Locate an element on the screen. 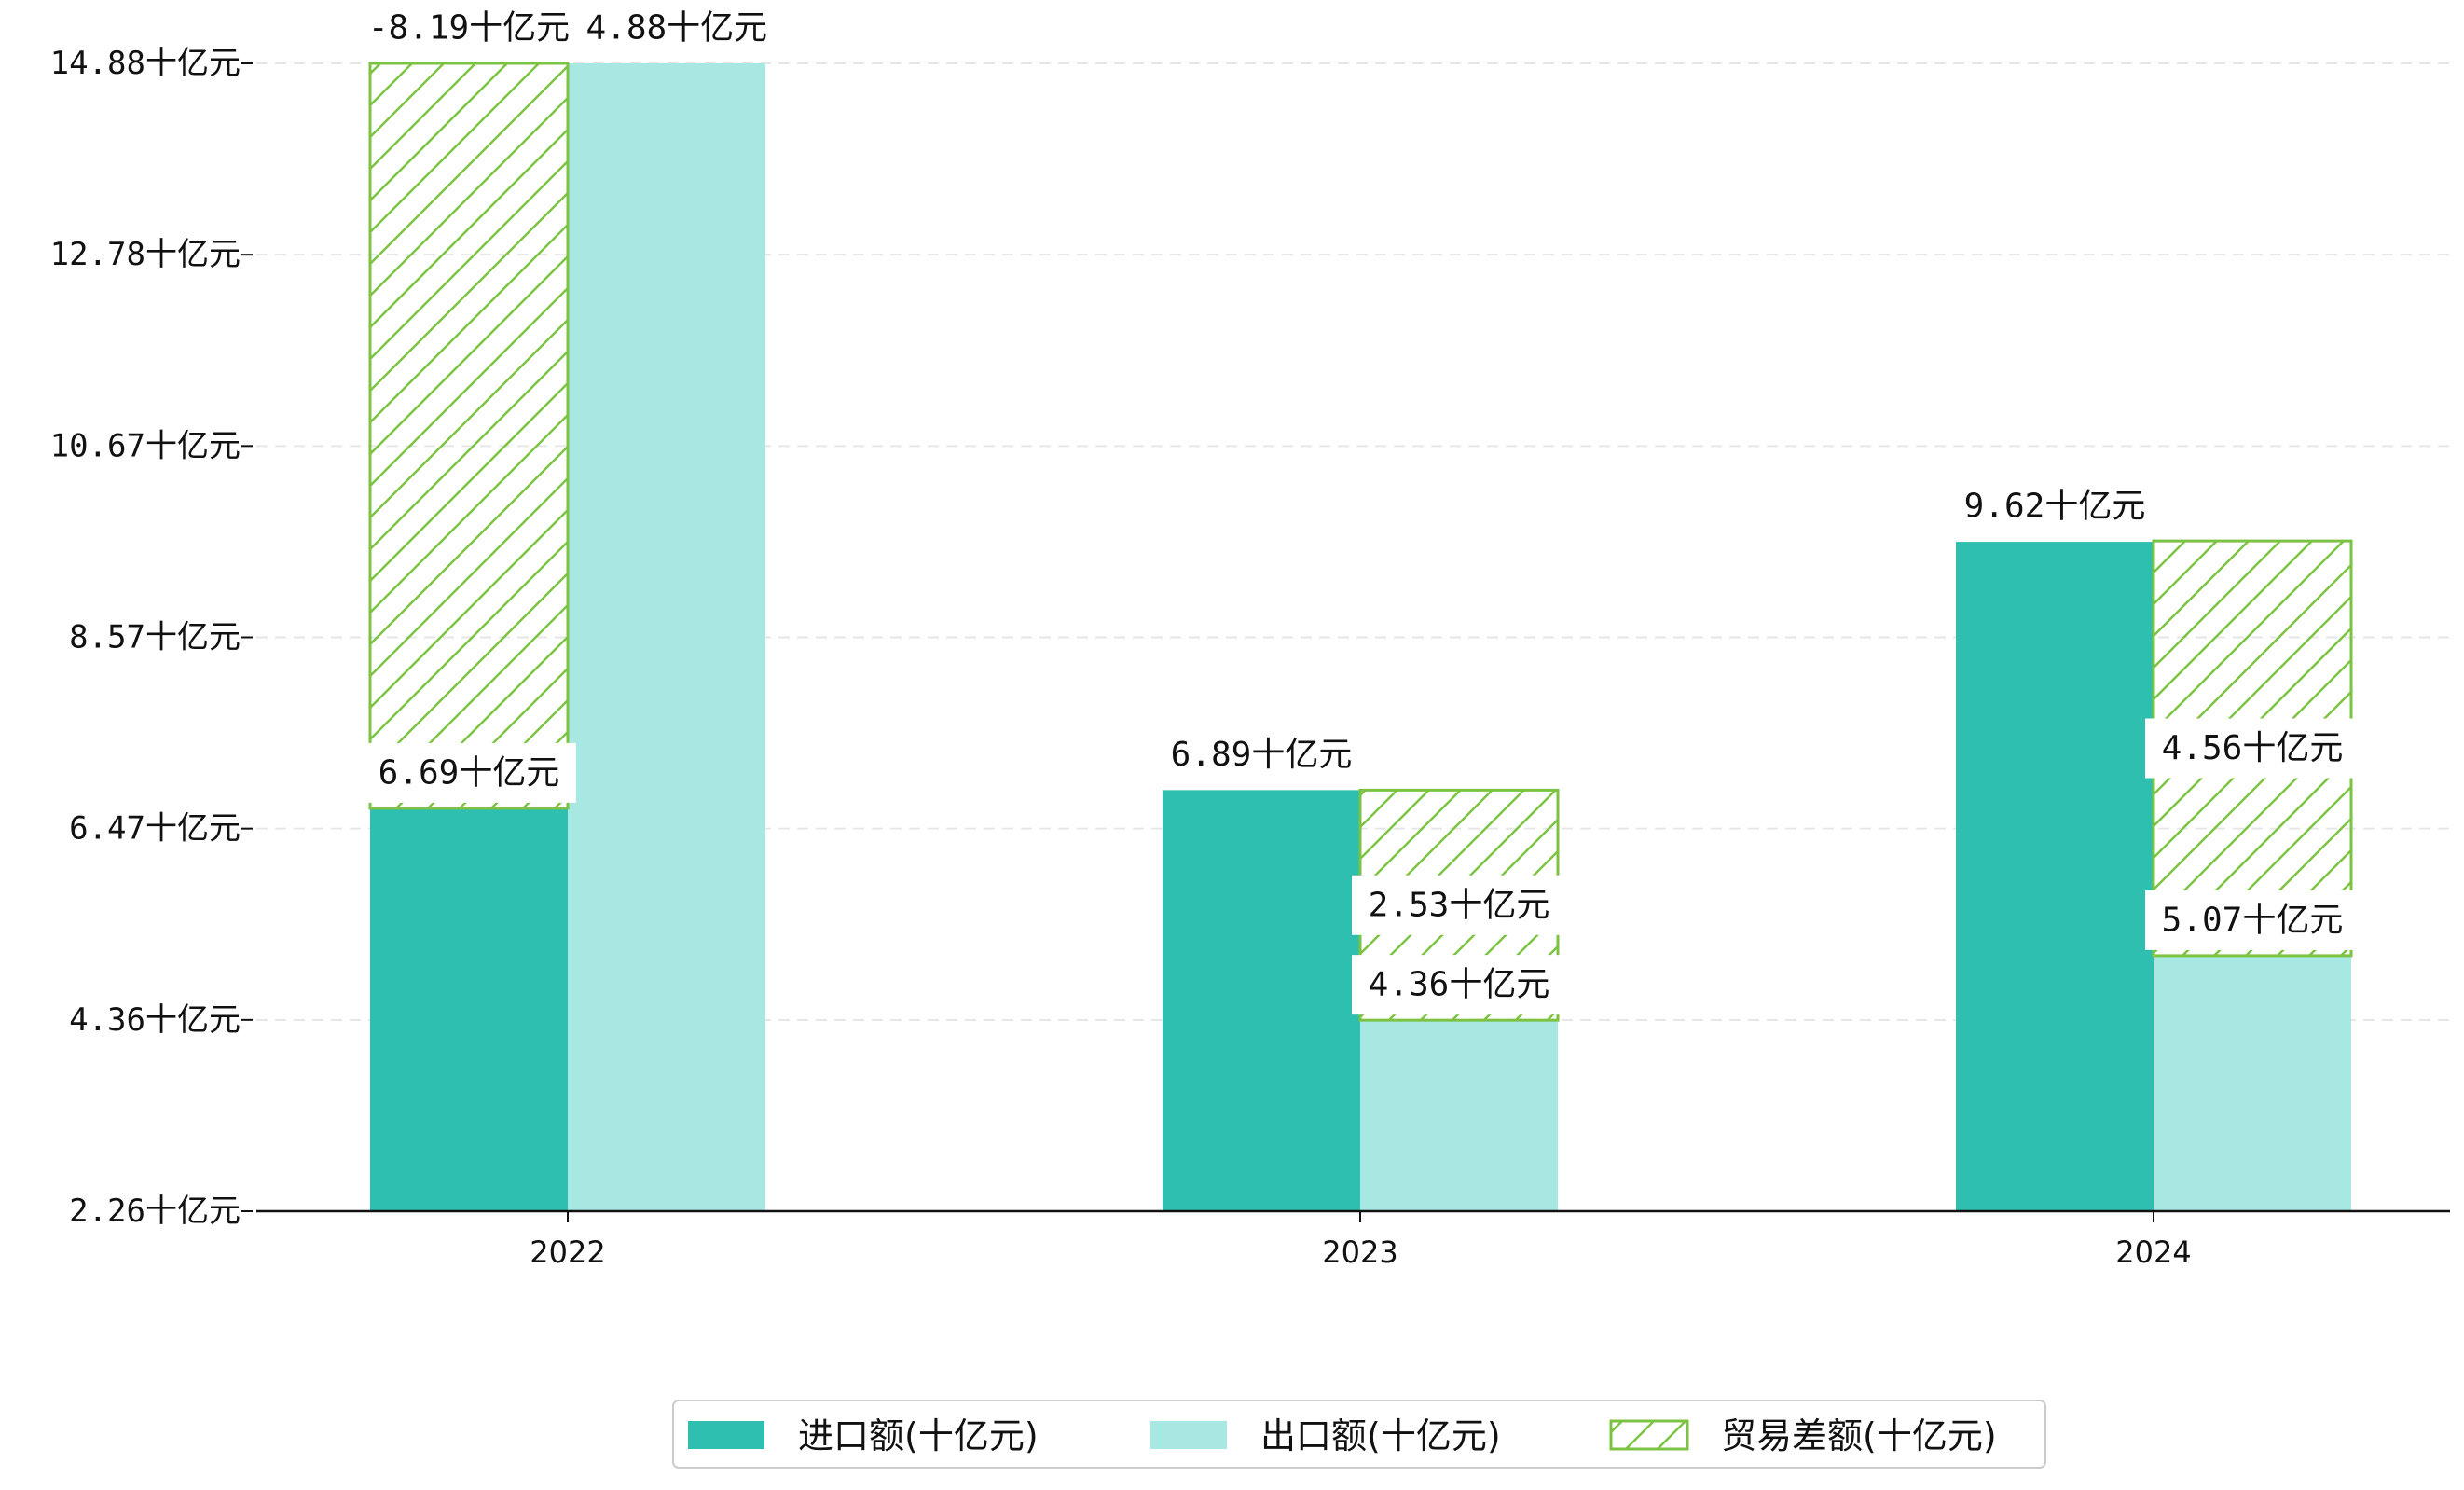 This screenshot has height=1490, width=2464. x-tick-label: 2024 is located at coordinates (2153, 1252).